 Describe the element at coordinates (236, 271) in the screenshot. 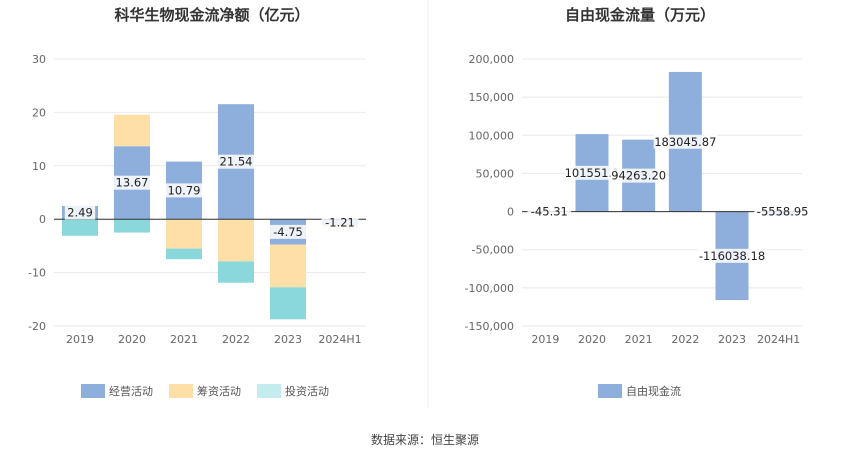

I see `bar-投资活动-2022` at that location.